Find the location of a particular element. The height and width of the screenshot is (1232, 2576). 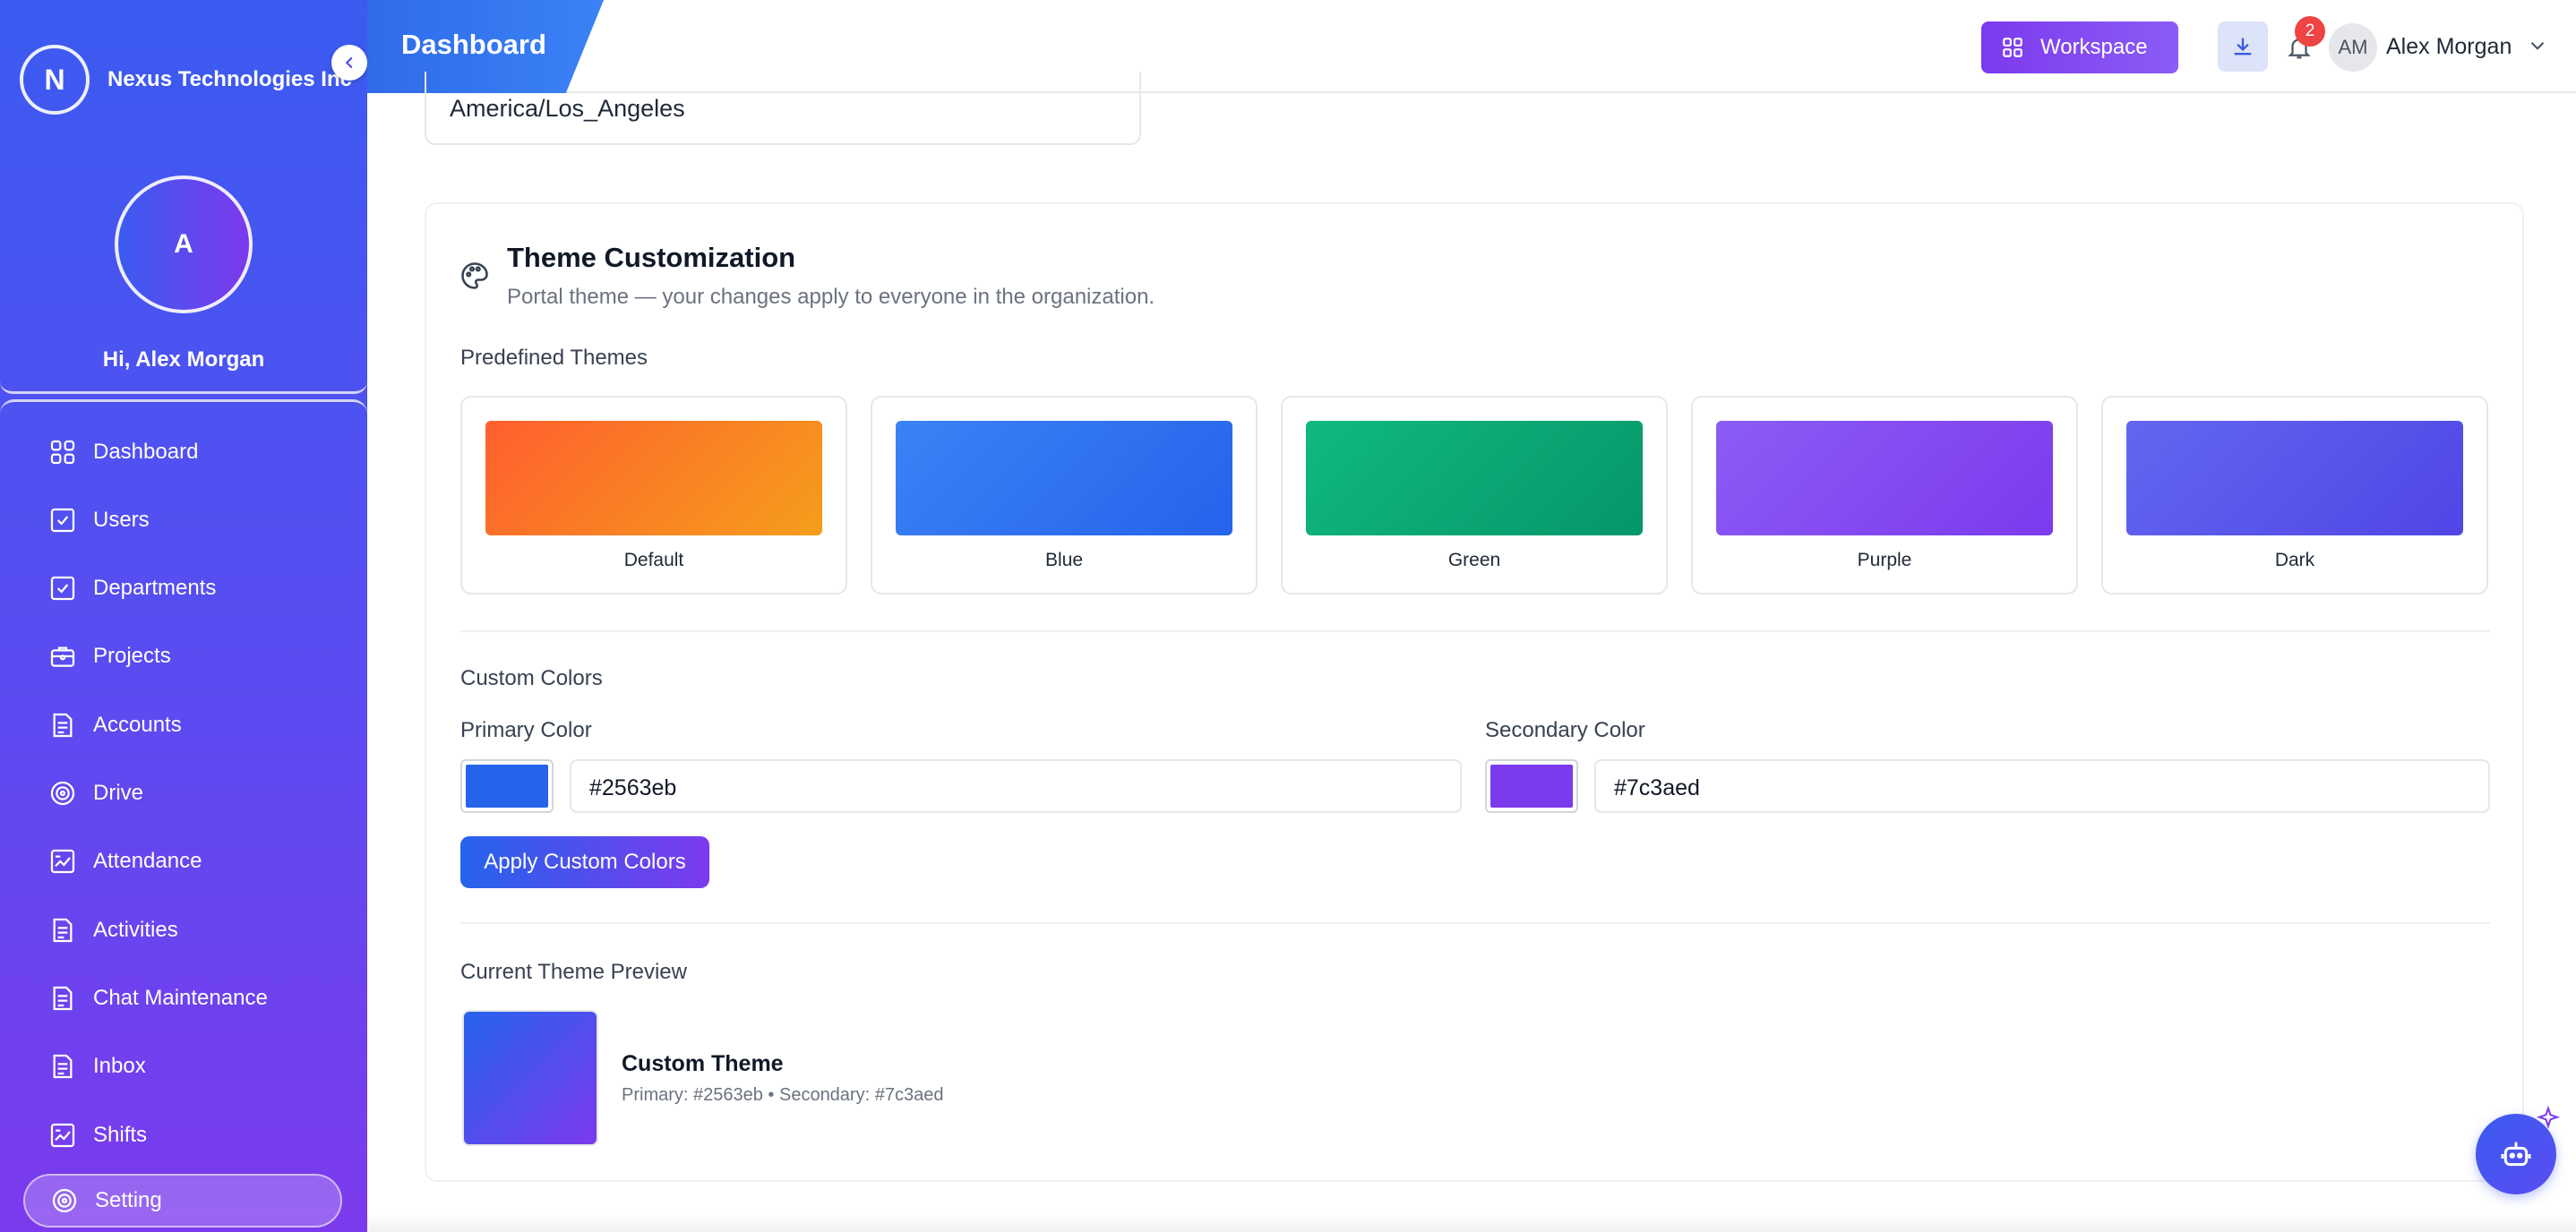

download-button is located at coordinates (2243, 46).